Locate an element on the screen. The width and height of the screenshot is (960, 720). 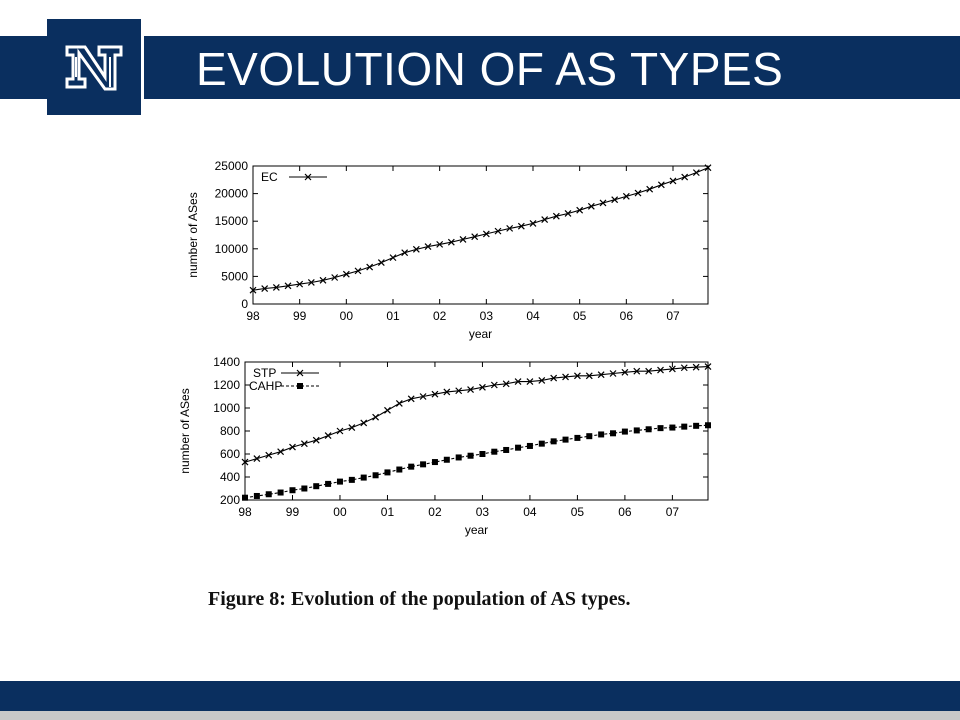
footer-strip is located at coordinates (480, 715).